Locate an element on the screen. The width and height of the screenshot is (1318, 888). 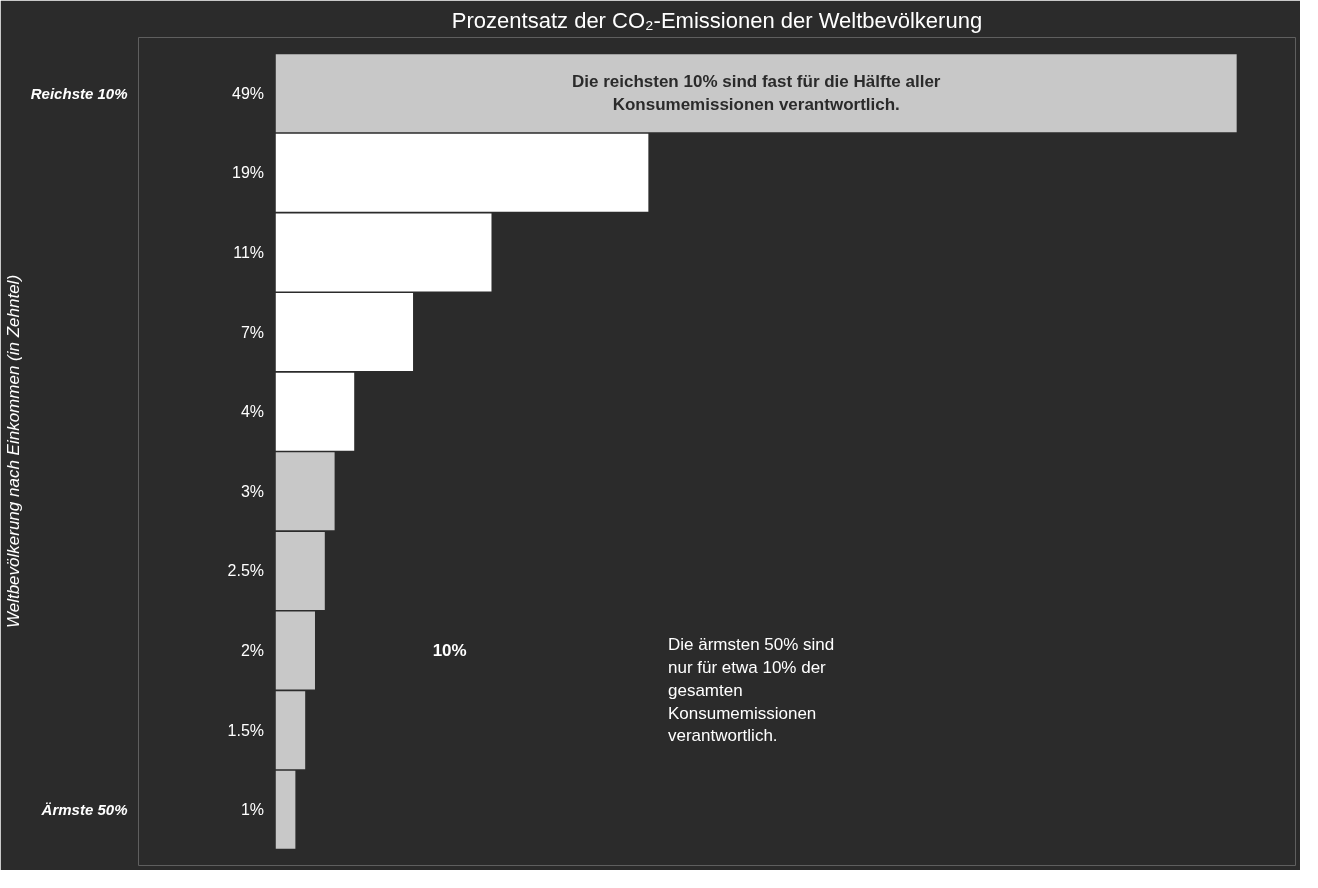
y-tick-label: Ärmste 50% is located at coordinates (84, 810).